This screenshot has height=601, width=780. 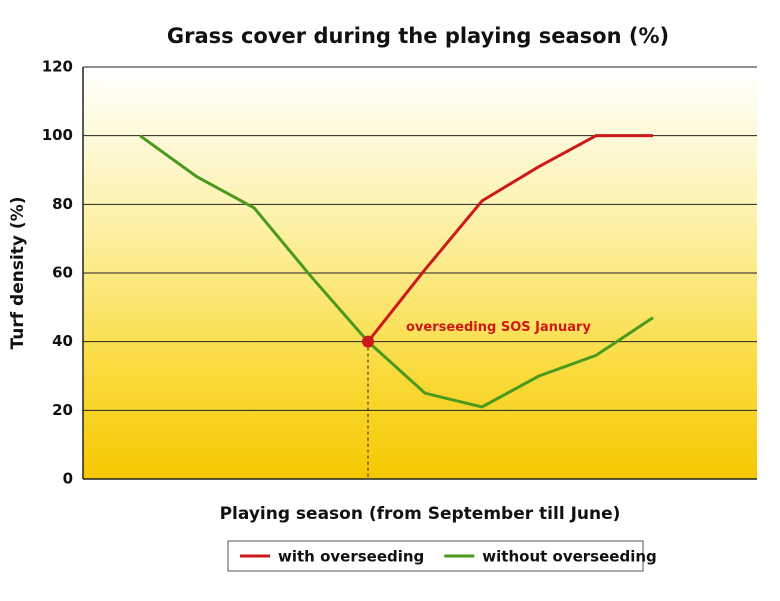 I want to click on y-tick-label: 40, so click(x=62, y=341).